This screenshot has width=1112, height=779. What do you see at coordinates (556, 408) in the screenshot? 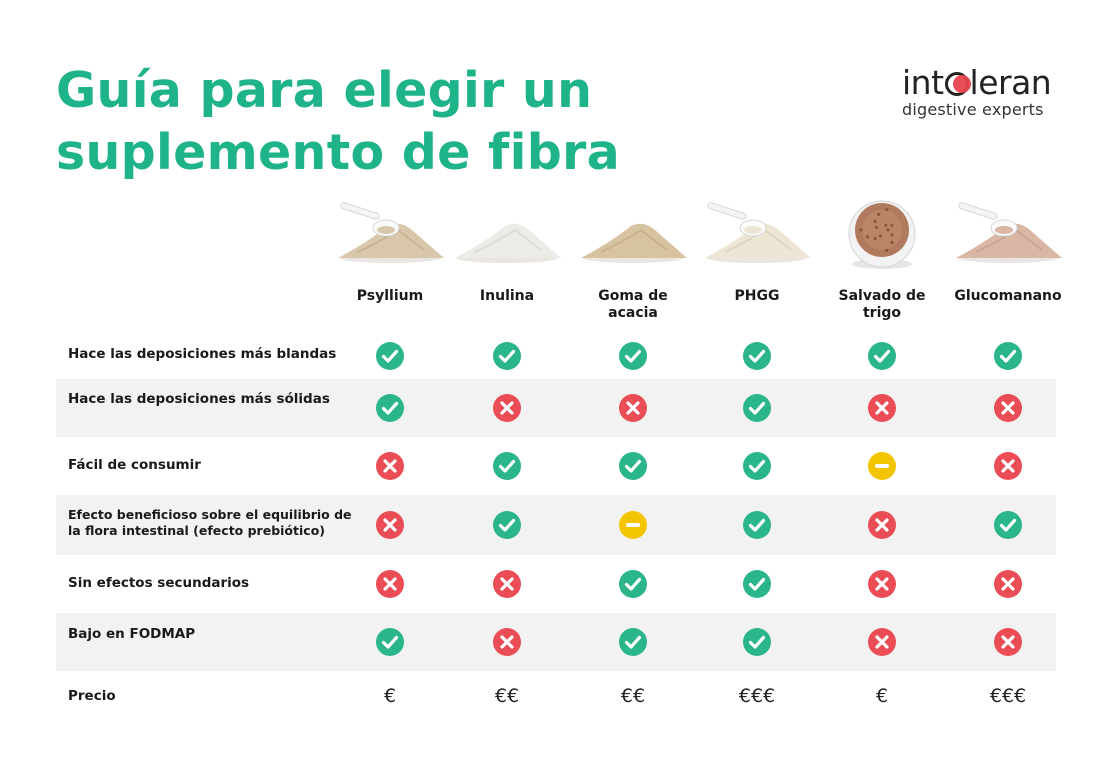
I see `table-row: Hace las deposiciones más sólidas` at bounding box center [556, 408].